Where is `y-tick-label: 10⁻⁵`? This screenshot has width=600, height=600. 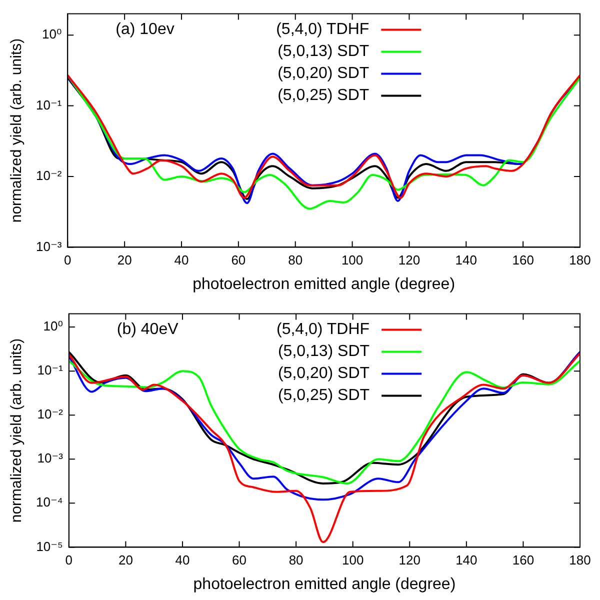
y-tick-label: 10⁻⁵ is located at coordinates (49, 546).